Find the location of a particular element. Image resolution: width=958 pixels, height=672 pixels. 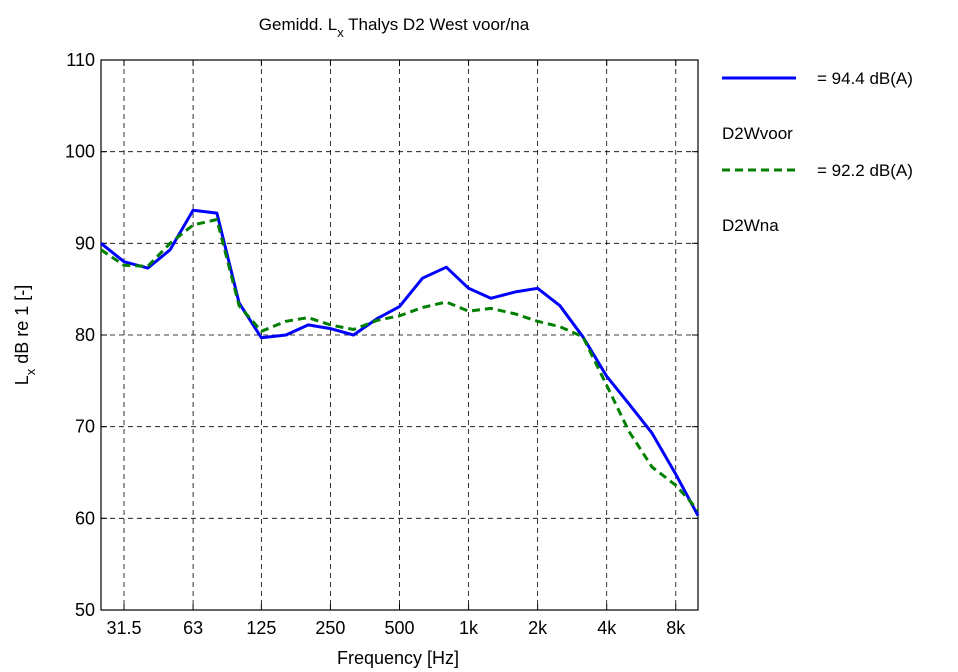

chart-title-subscript: x is located at coordinates (340, 32).